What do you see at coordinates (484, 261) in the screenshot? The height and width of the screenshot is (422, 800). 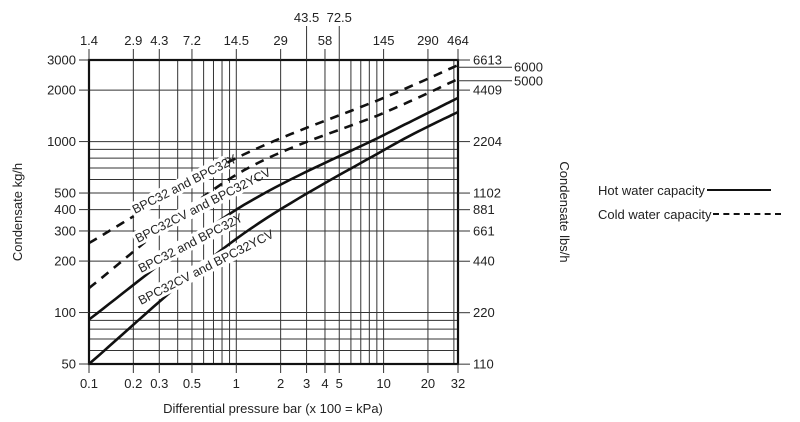 I see `y-right-tick-label: 440` at bounding box center [484, 261].